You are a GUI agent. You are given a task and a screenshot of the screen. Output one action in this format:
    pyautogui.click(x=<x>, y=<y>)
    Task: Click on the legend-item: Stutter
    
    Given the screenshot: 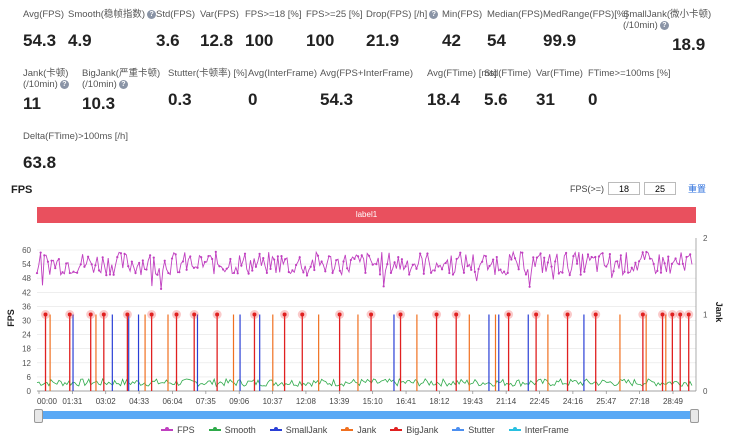 What is the action you would take?
    pyautogui.click(x=473, y=430)
    